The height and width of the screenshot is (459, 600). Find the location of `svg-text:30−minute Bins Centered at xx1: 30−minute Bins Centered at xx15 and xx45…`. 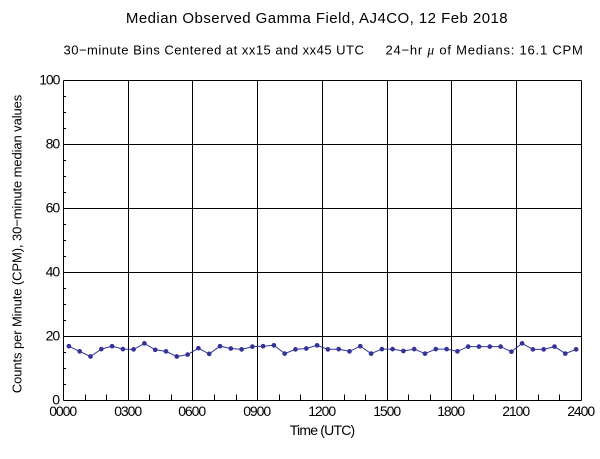

svg-text:30−minute Bins Centered at xx1: 30−minute Bins Centered at xx15 and xx45… is located at coordinates (214, 49).